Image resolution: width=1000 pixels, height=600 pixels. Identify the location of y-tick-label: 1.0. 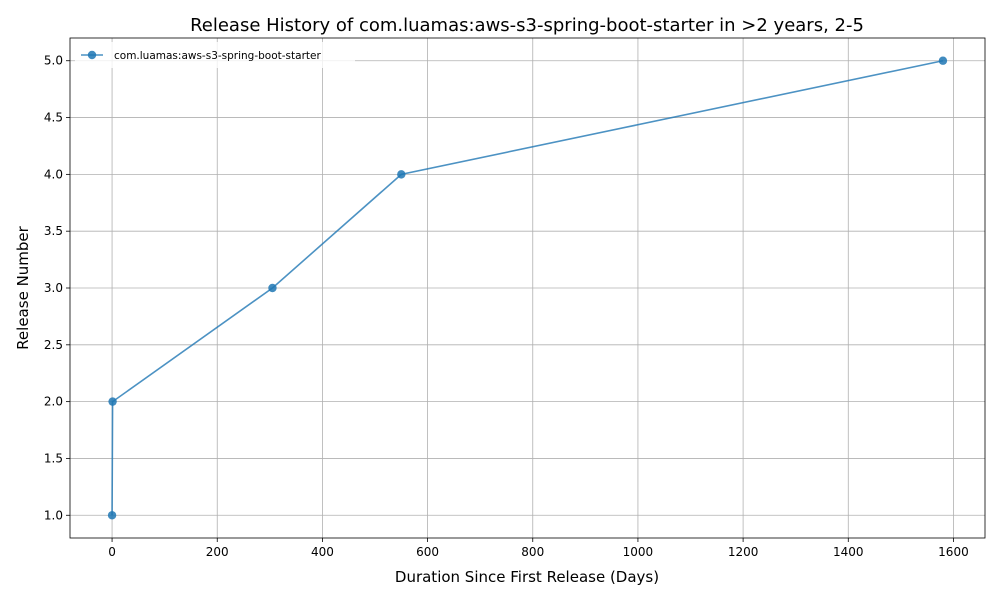
(53, 515).